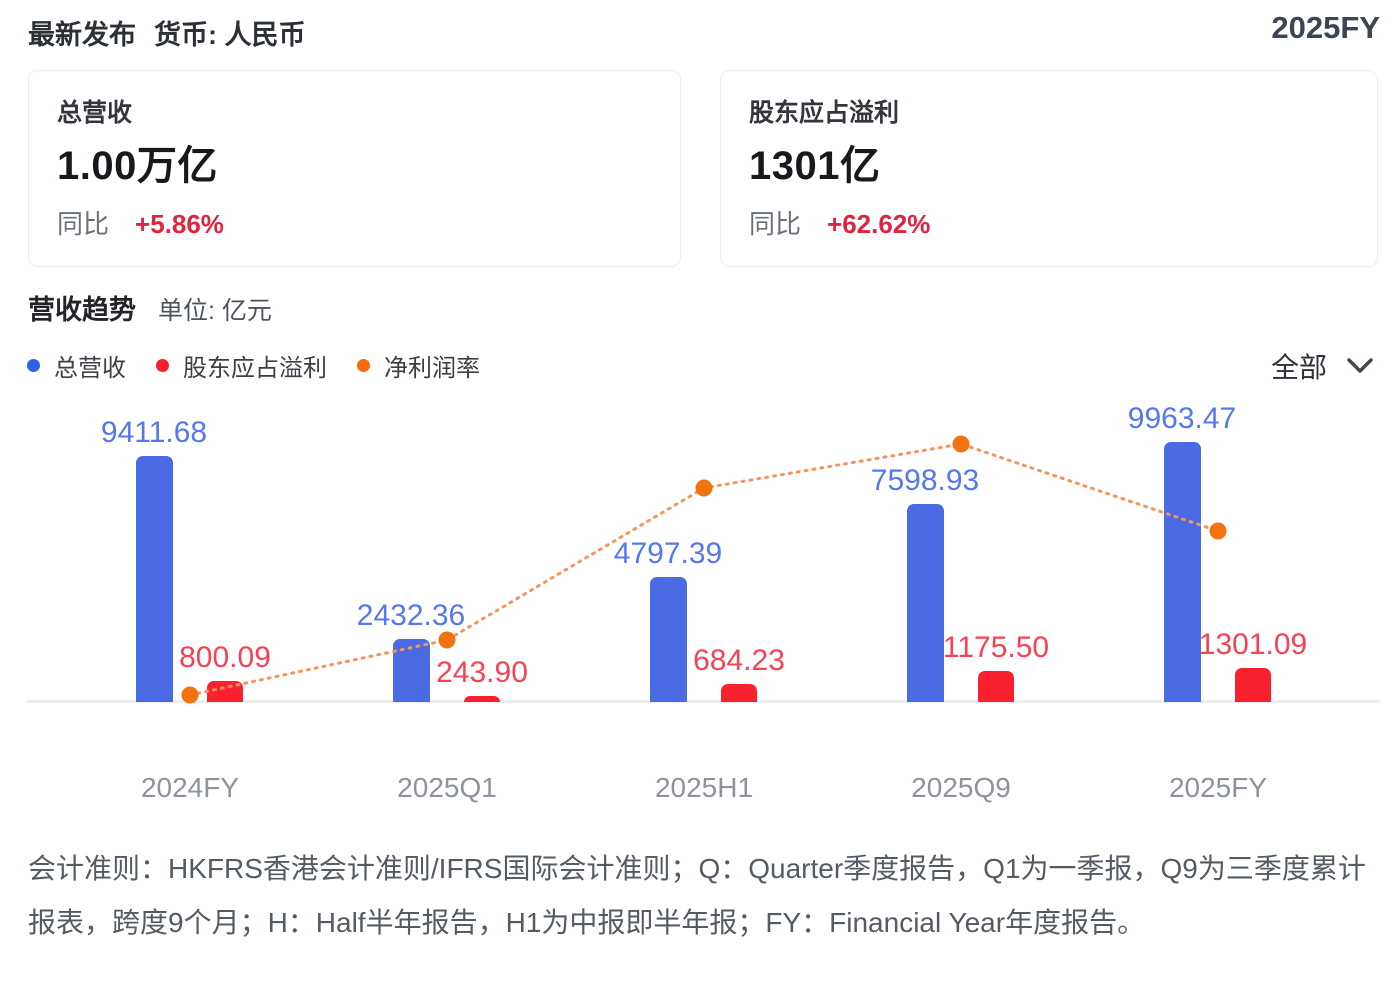 The image size is (1400, 1008). What do you see at coordinates (230, 35) in the screenshot?
I see `currency-label: 货币: 人民币` at bounding box center [230, 35].